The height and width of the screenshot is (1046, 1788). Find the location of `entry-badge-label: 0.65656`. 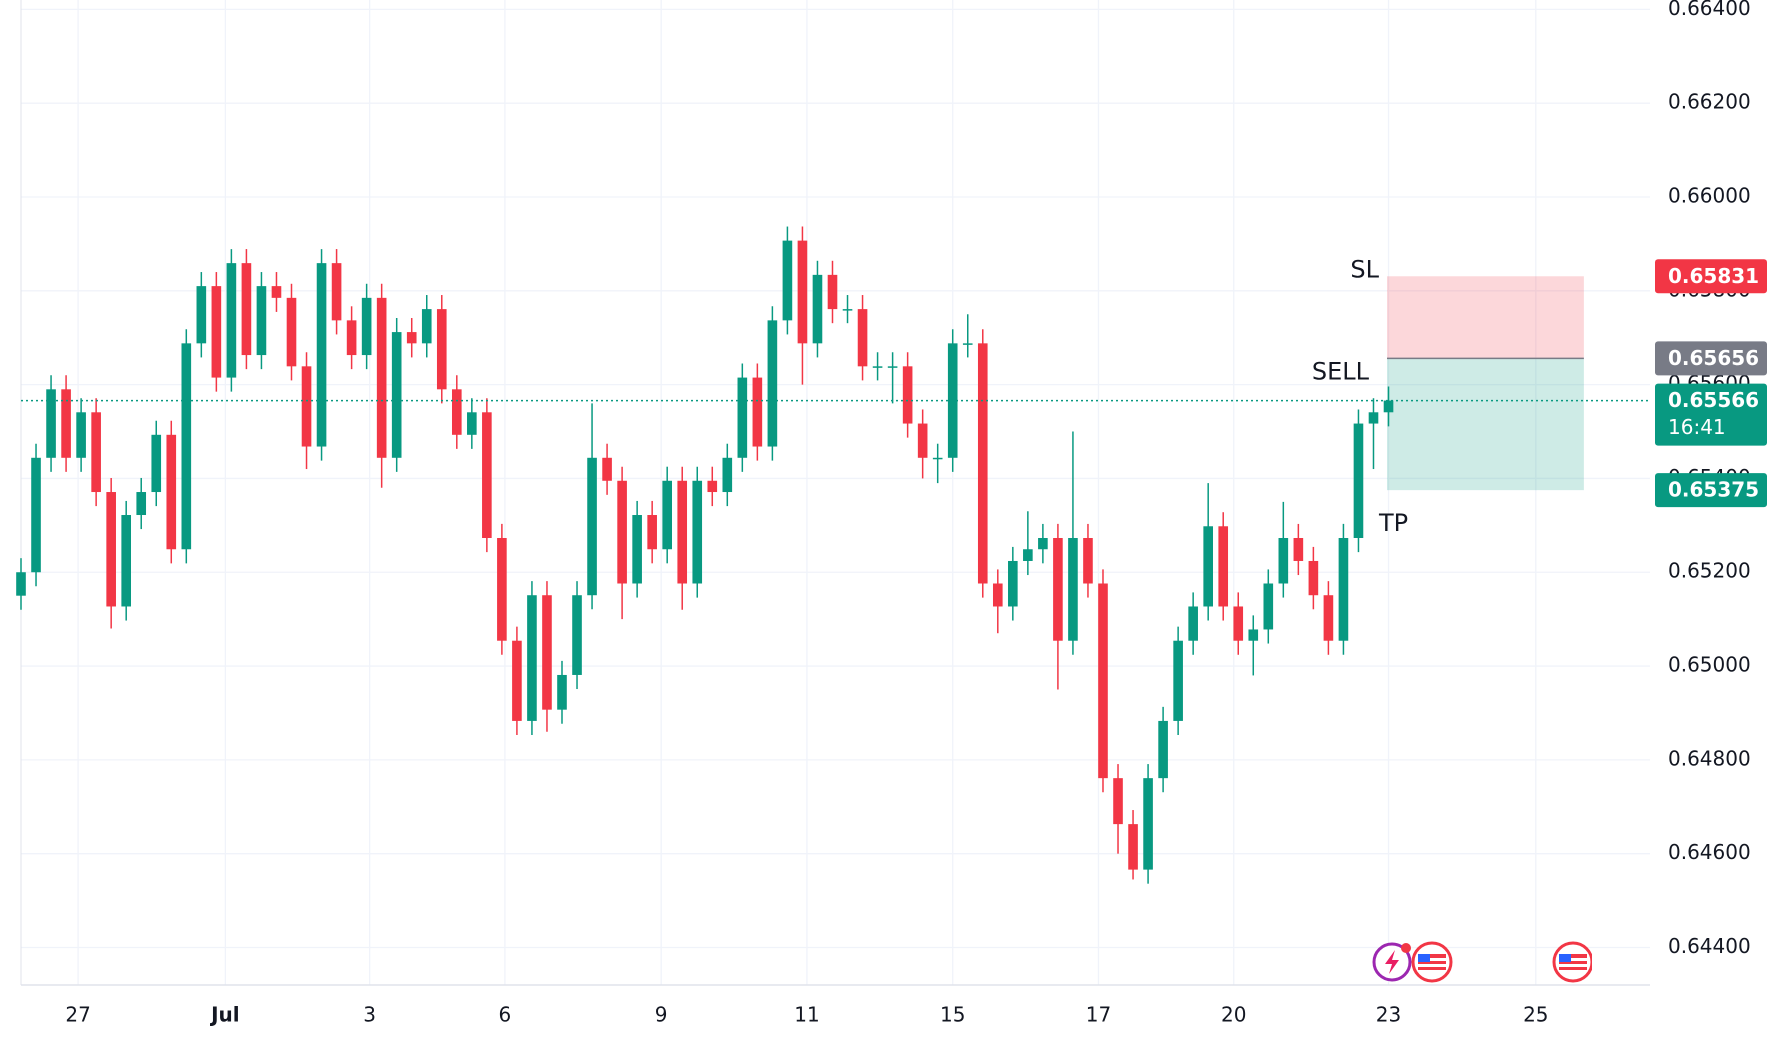

entry-badge-label: 0.65656 is located at coordinates (1713, 358).